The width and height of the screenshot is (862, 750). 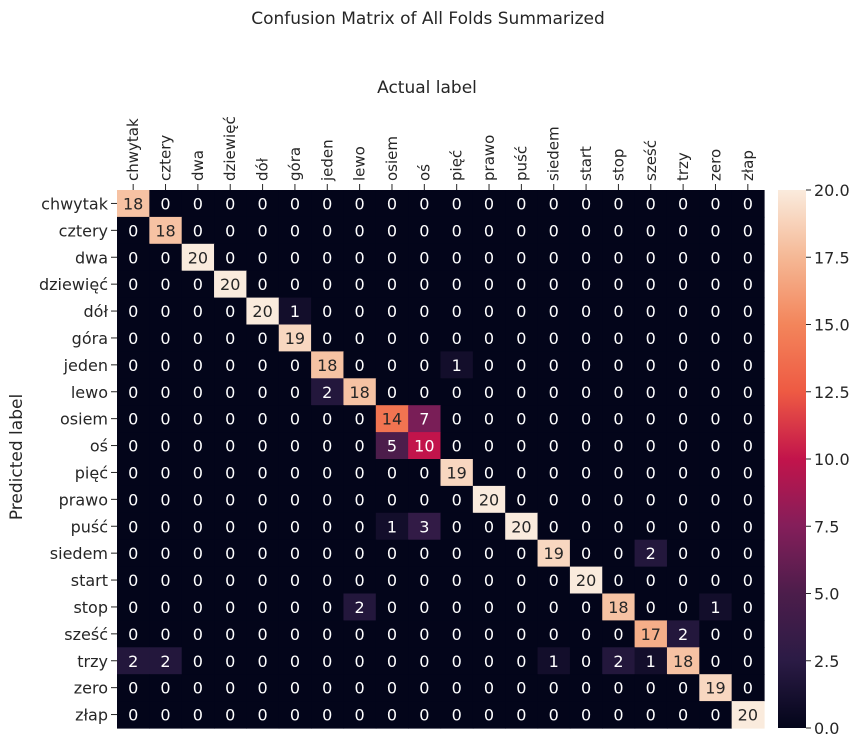 What do you see at coordinates (832, 325) in the screenshot?
I see `colorbar-tick-label: 15.0` at bounding box center [832, 325].